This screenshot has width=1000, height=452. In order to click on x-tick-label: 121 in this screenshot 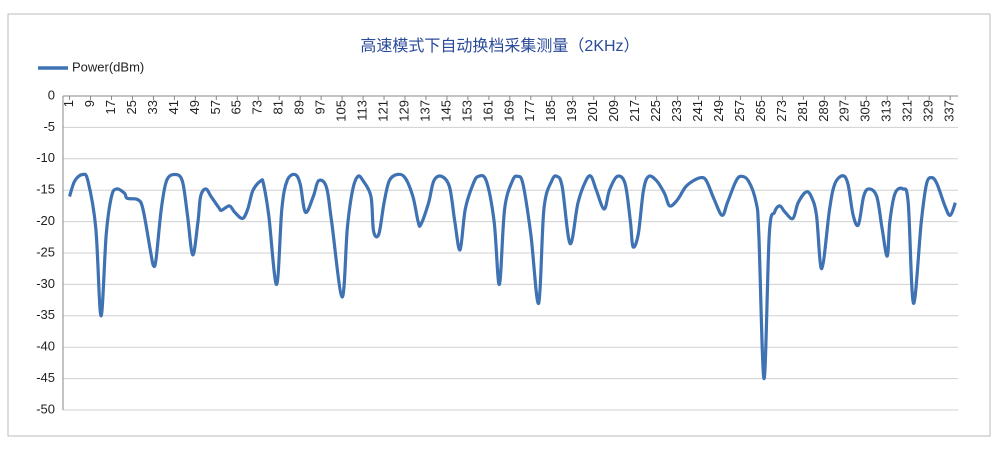, I will do `click(382, 111)`.